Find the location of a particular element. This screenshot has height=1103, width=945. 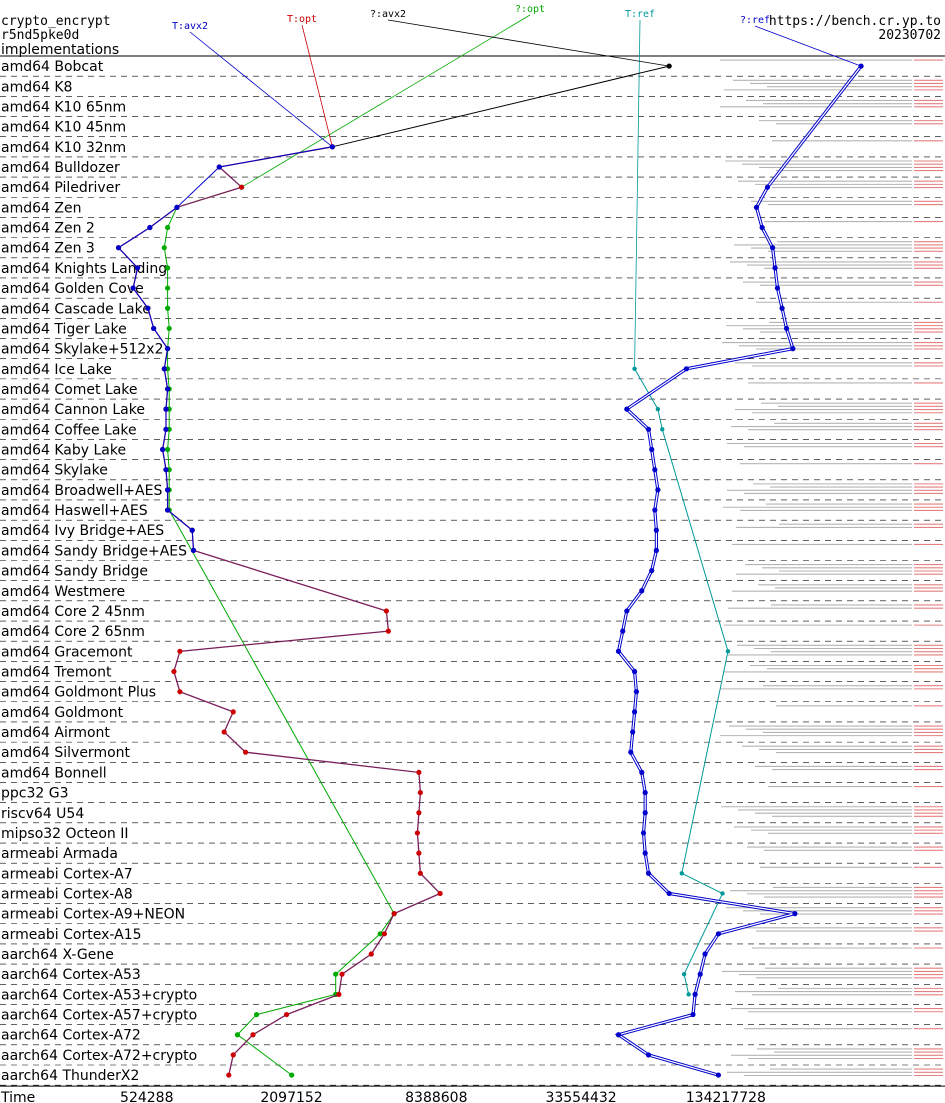

implementations-label: implementations is located at coordinates (60, 50).